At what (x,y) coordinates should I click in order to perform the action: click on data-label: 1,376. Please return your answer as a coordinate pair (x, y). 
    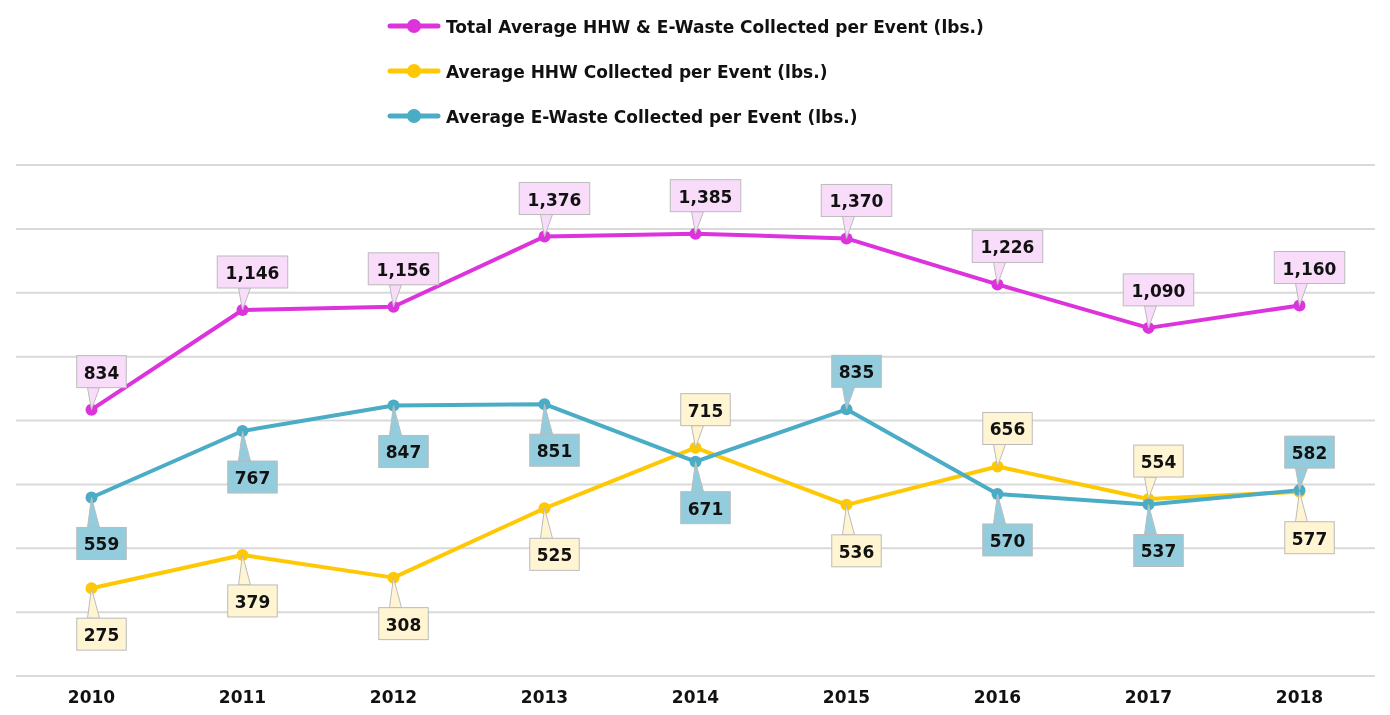
    Looking at the image, I should click on (554, 199).